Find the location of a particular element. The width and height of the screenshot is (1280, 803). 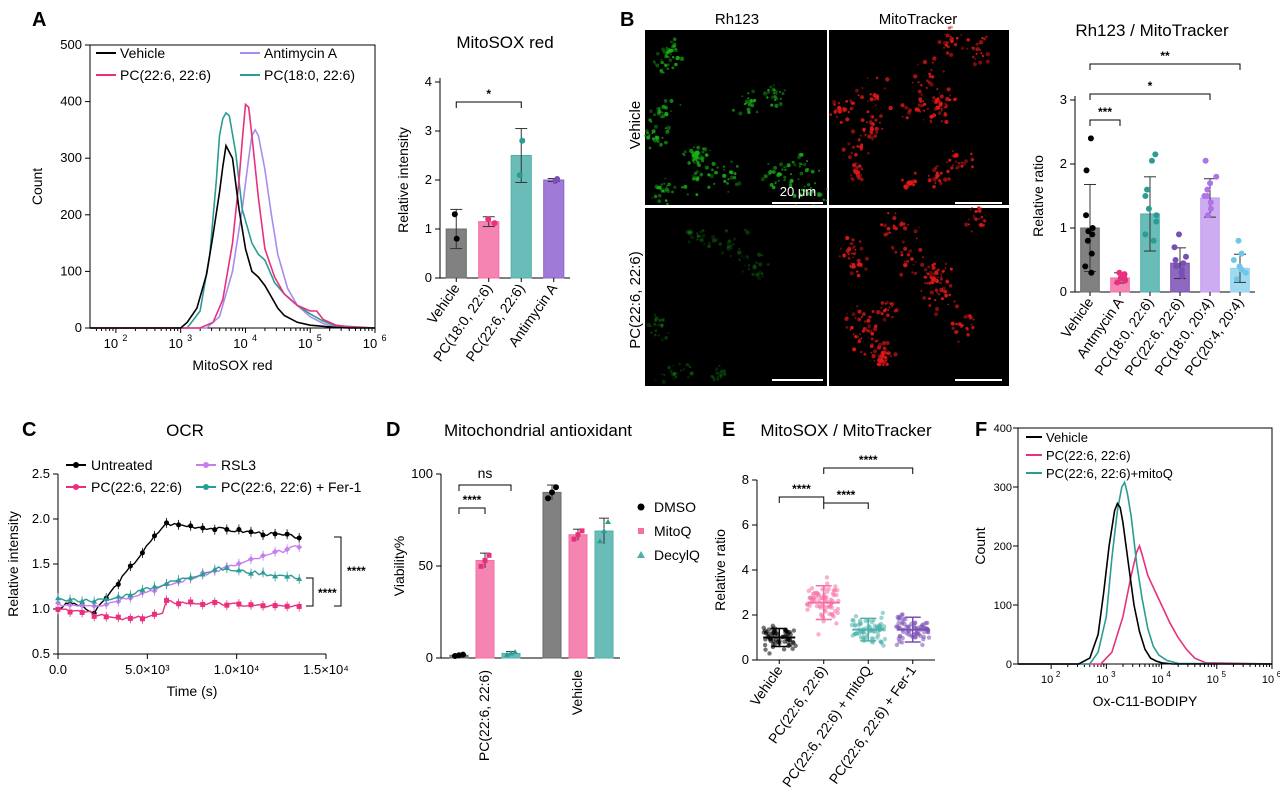

x-axis-label: Ox-C11-BODIPY is located at coordinates (1145, 701).